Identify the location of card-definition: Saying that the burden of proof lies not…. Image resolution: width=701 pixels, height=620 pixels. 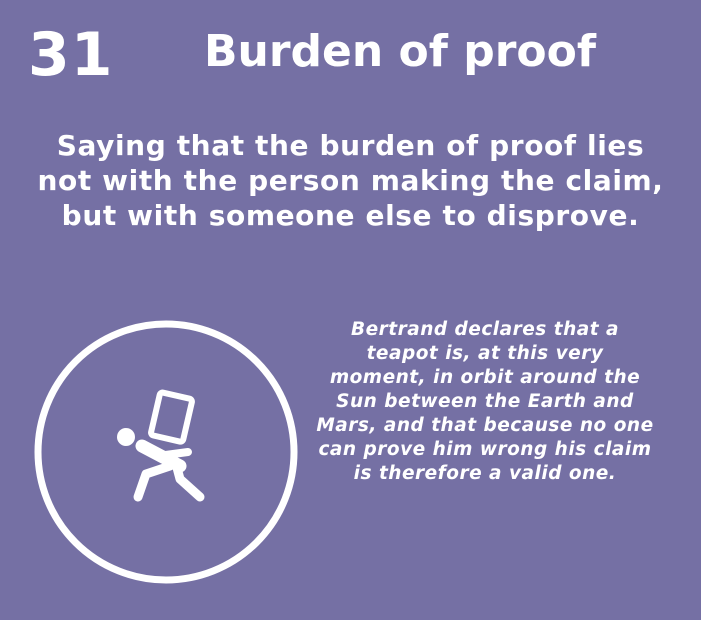
(350, 180).